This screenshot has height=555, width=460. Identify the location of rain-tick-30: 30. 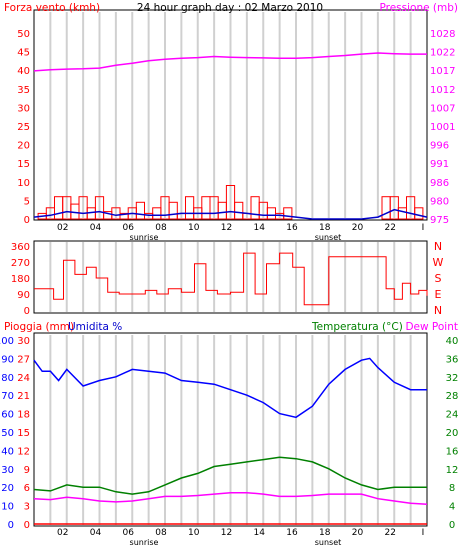
(23, 341).